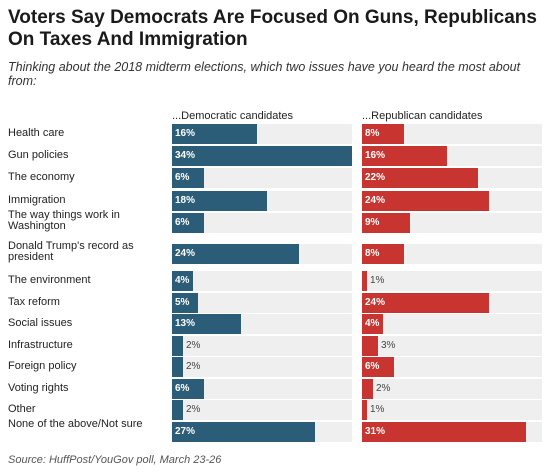 This screenshot has width=555, height=473. Describe the element at coordinates (262, 303) in the screenshot. I see `bar-track: 5%` at that location.